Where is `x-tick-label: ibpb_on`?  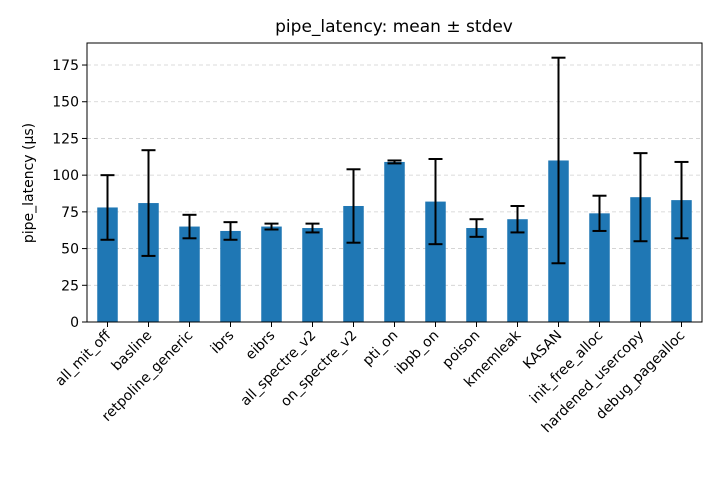
x-tick-label: ibpb_on is located at coordinates (417, 353).